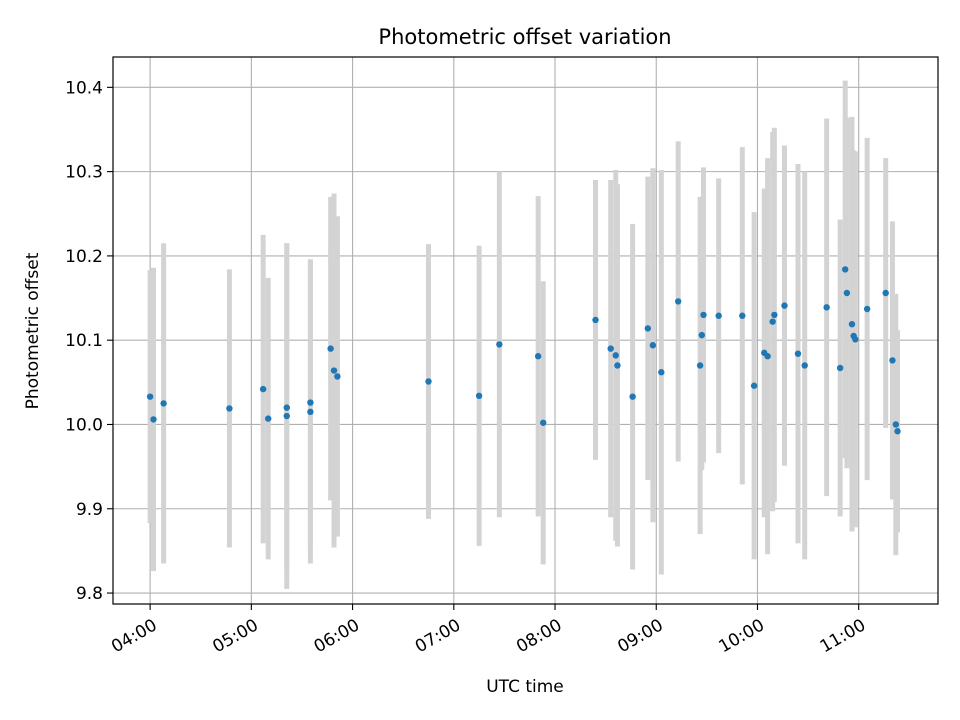 Image resolution: width=960 pixels, height=720 pixels. Describe the element at coordinates (84, 173) in the screenshot. I see `y-tick-label: 10.3` at that location.